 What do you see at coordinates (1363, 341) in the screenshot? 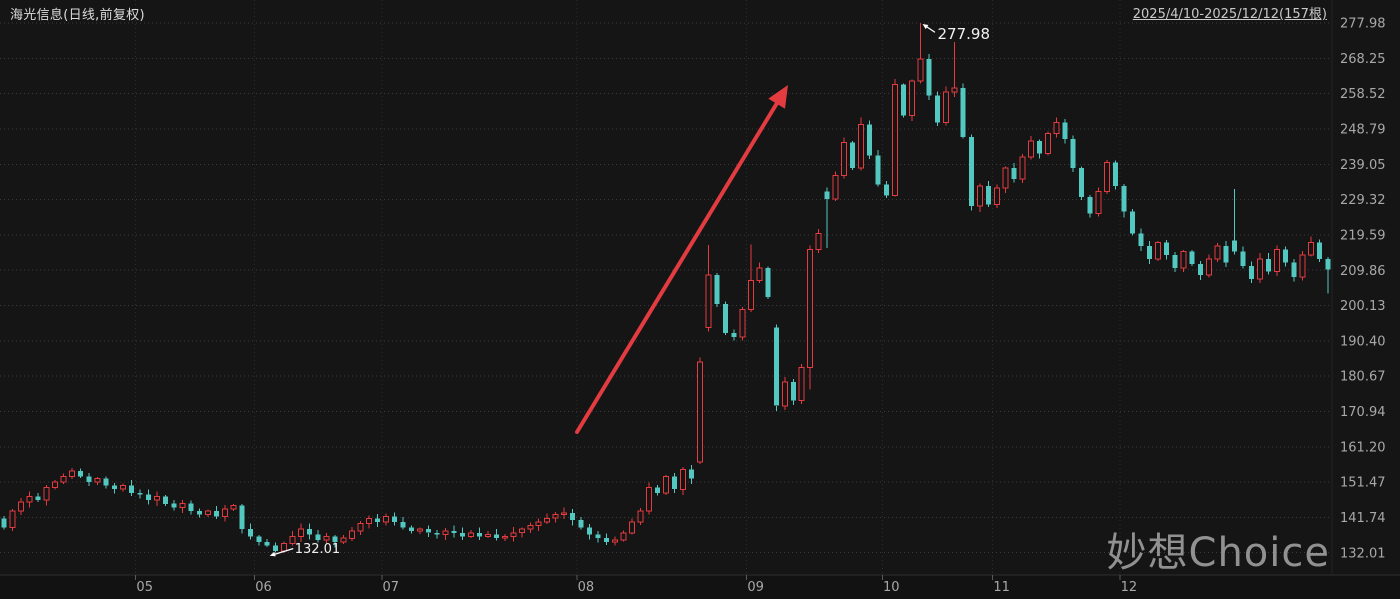
I see `y-axis-label: 190.40` at bounding box center [1363, 341].